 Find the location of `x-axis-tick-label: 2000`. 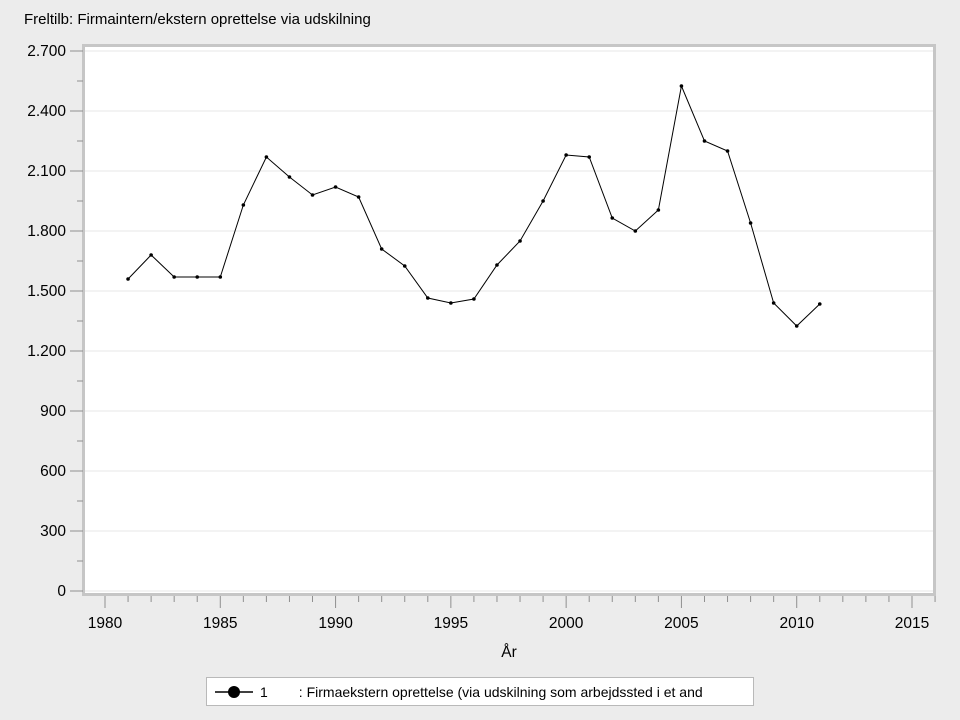

x-axis-tick-label: 2000 is located at coordinates (566, 623).